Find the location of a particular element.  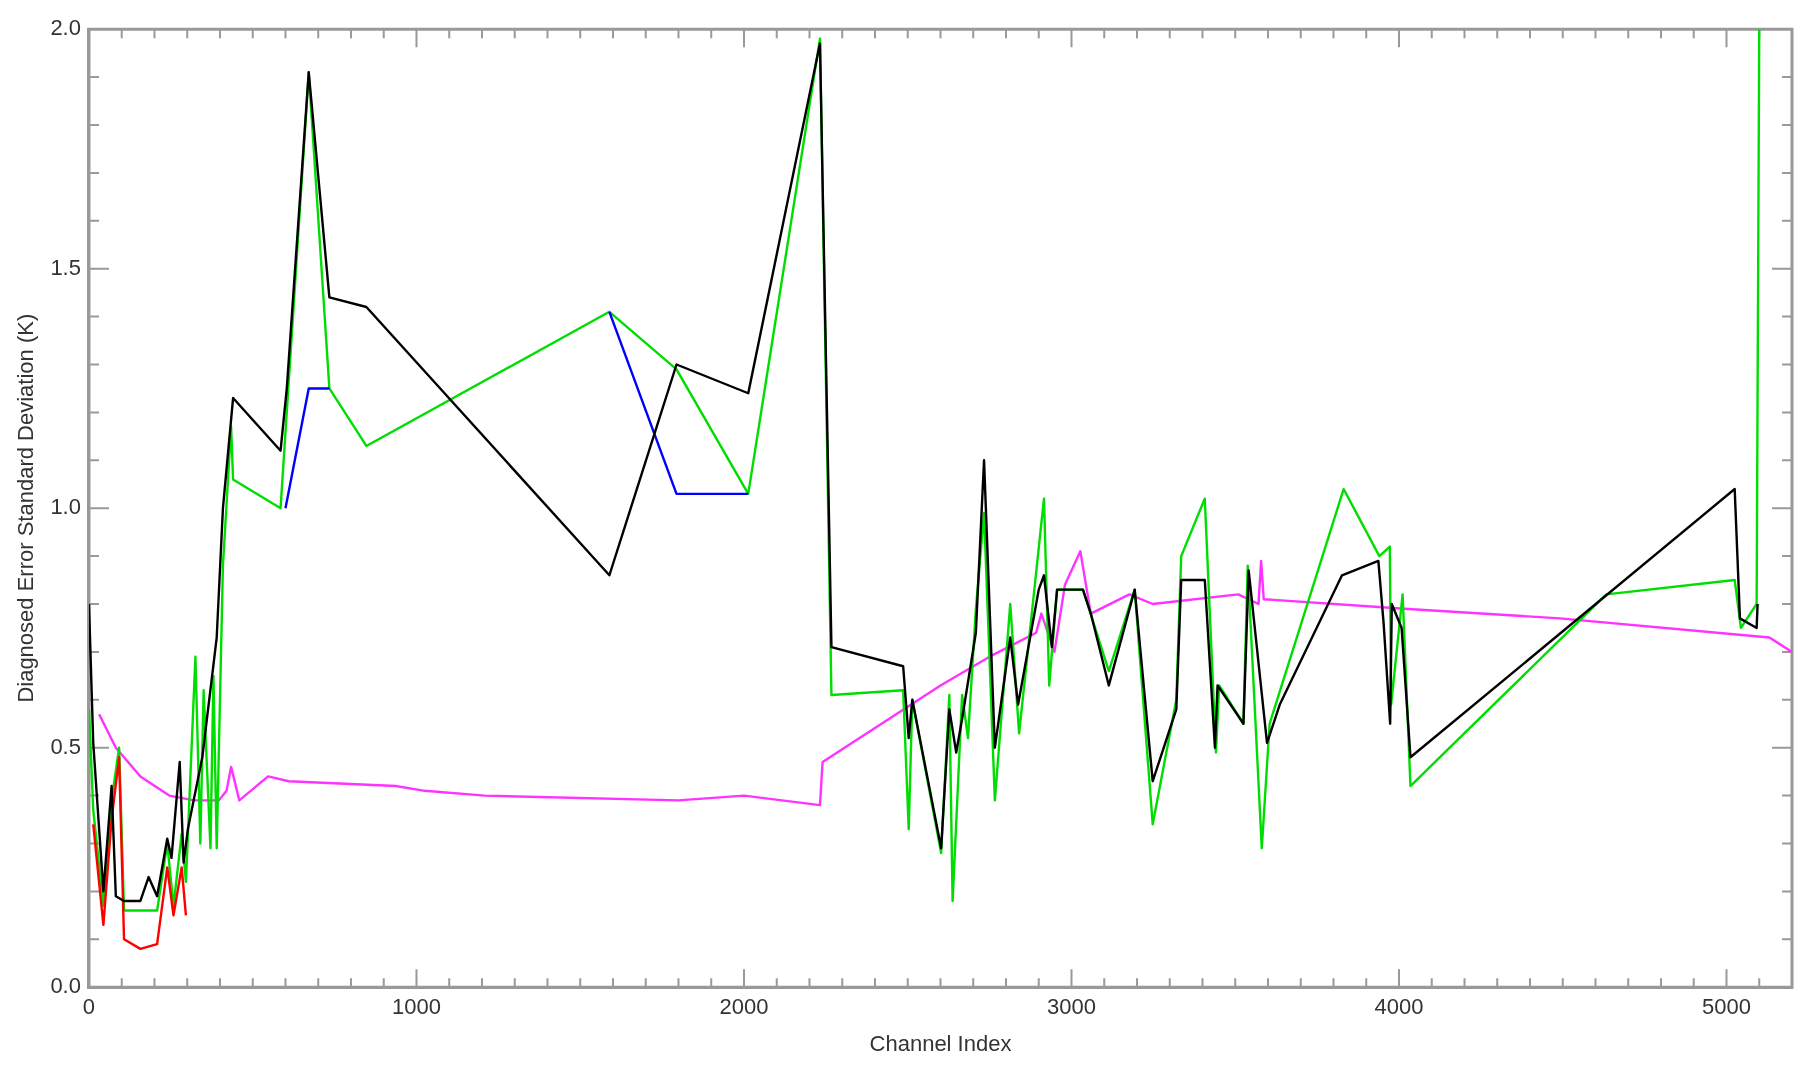

x-tick-label: 5000 is located at coordinates (1726, 1007).